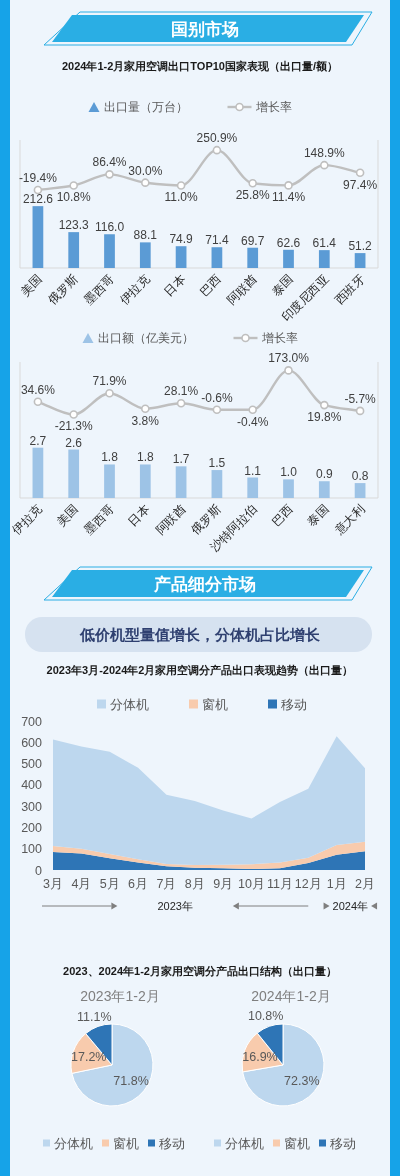  What do you see at coordinates (324, 153) in the screenshot?
I see `data-label: 148.9%` at bounding box center [324, 153].